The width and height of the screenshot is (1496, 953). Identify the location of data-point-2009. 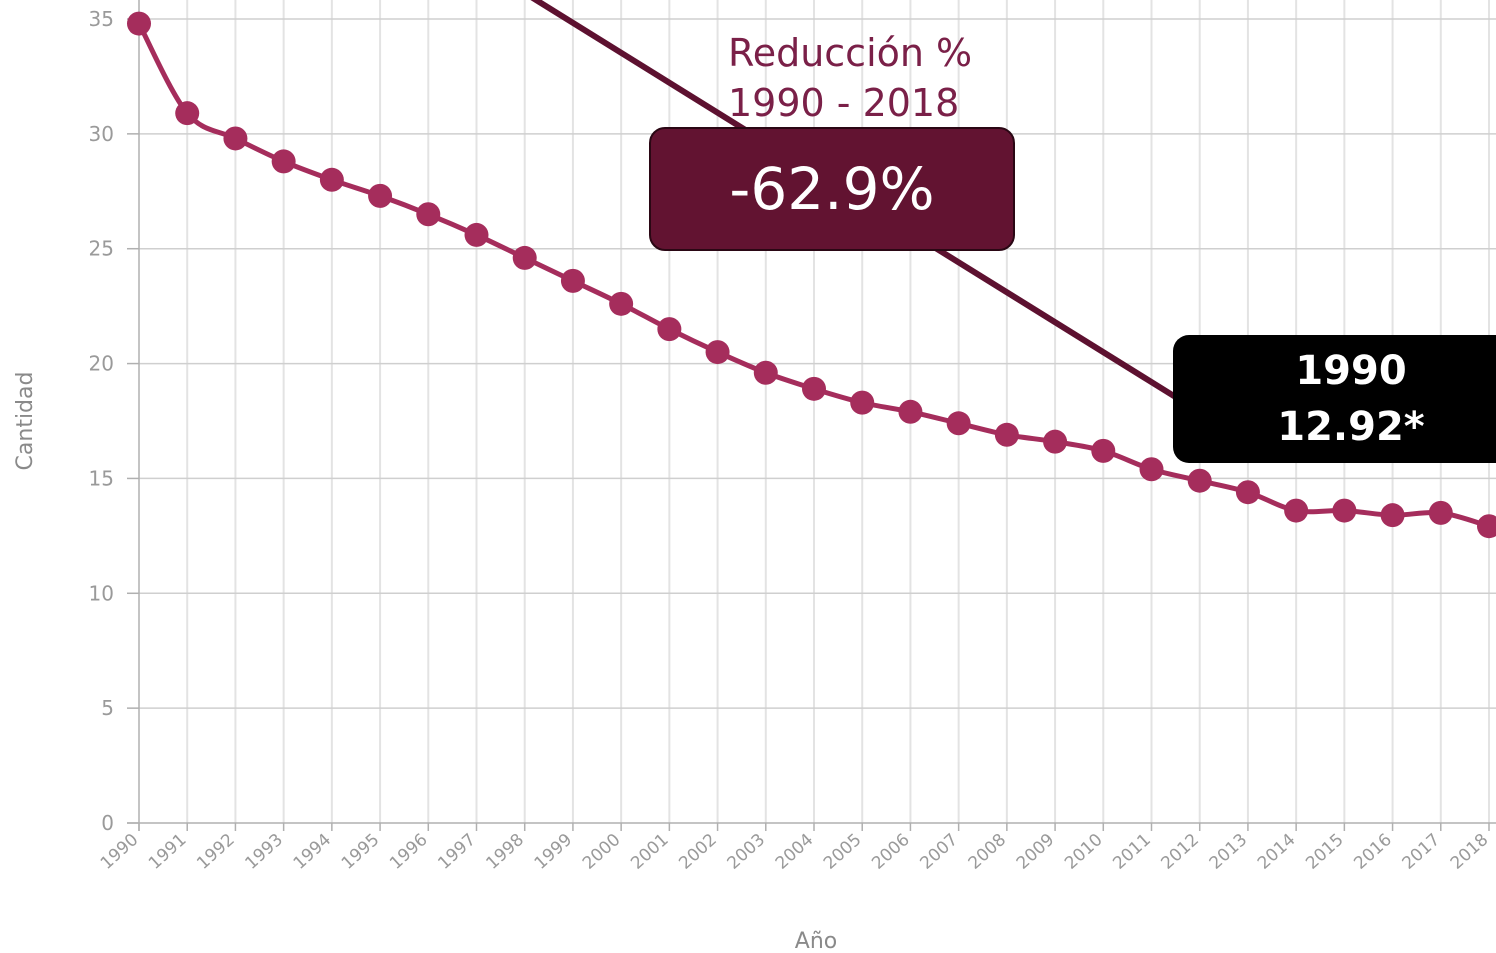
(1055, 441).